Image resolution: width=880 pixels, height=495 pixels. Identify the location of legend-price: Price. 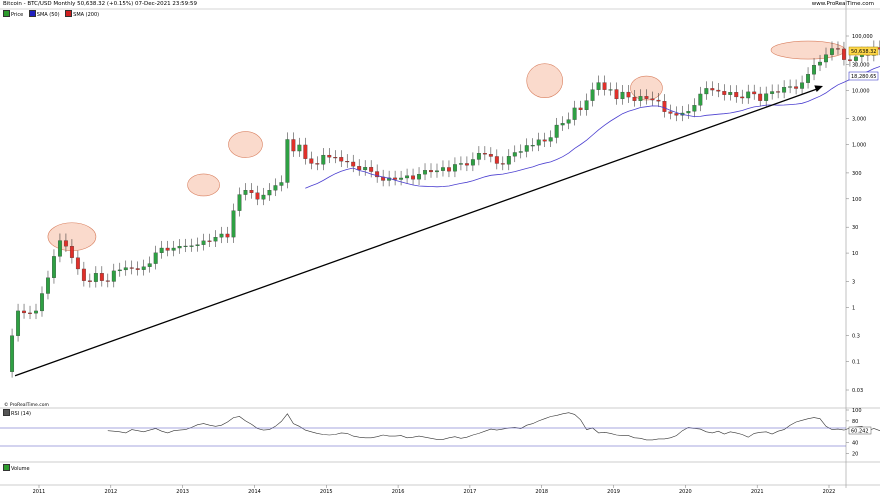
(13, 14).